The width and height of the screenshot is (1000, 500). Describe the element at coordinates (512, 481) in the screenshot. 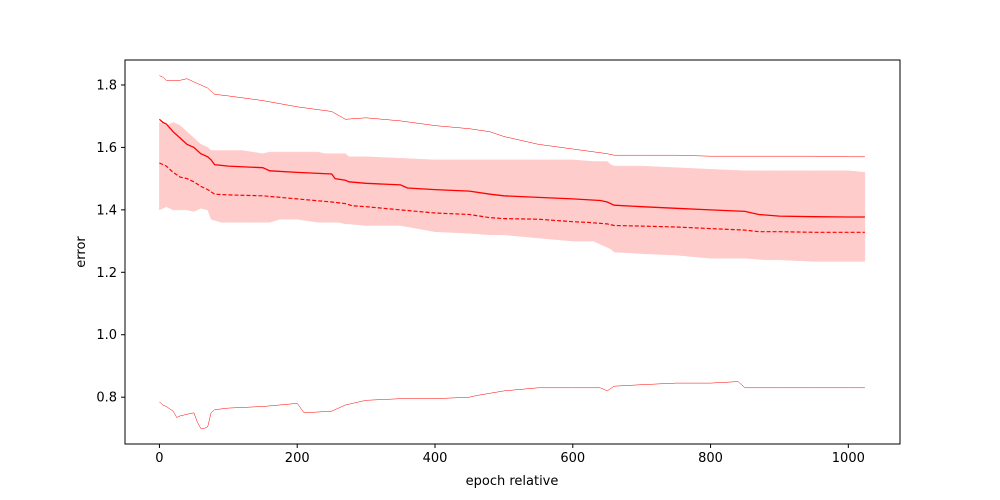

I see `x-axis-label: epoch relative` at that location.